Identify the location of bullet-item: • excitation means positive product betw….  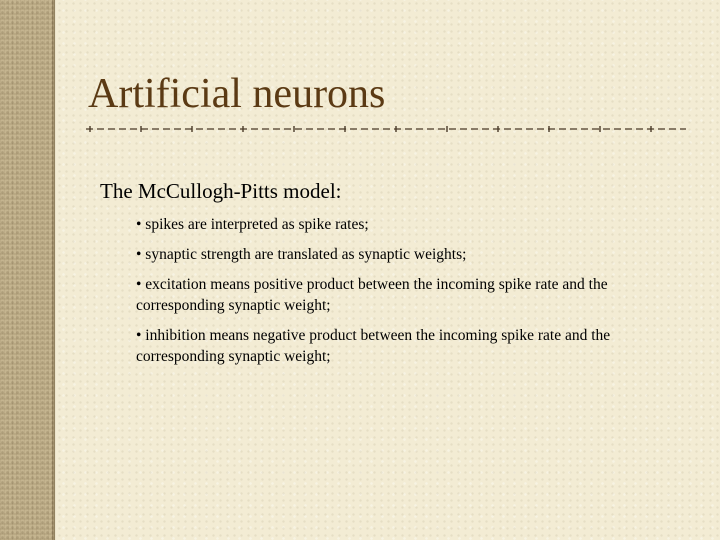
(372, 295).